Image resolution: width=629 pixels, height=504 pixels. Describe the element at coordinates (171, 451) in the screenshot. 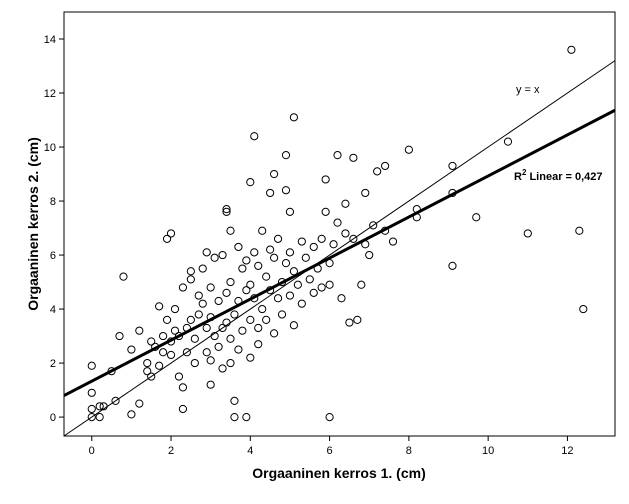

I see `x-tick-label: 2` at that location.